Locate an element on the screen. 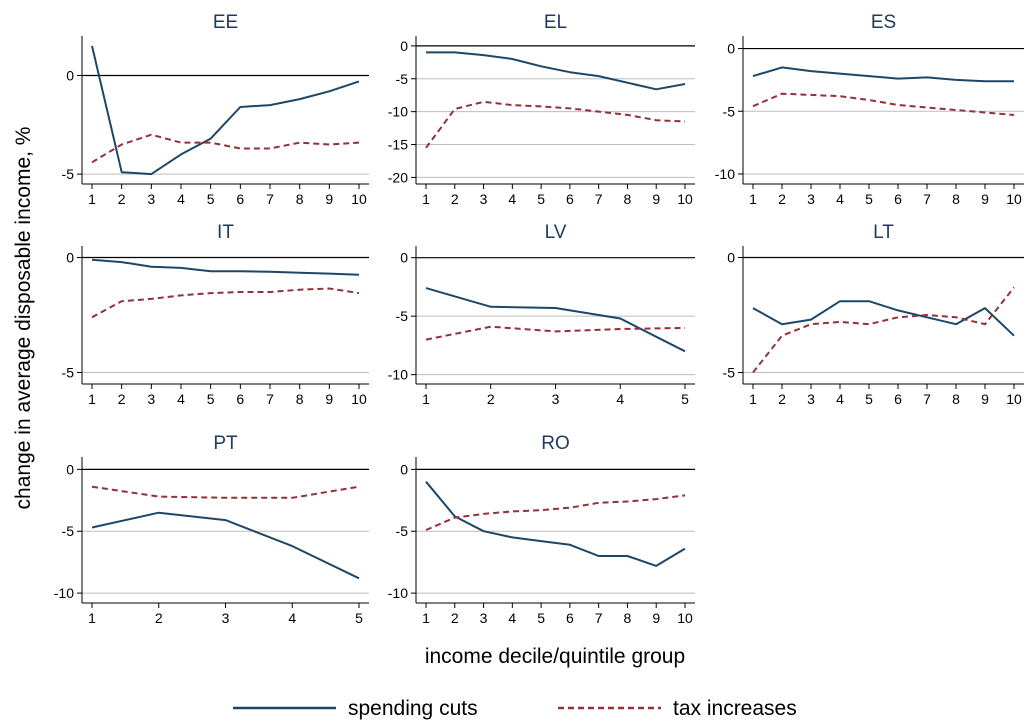 This screenshot has height=724, width=1026. panel-es: ES 0 -5 -10 1 2 3 4 5 6 7 8 9 10 is located at coordinates (869, 109).